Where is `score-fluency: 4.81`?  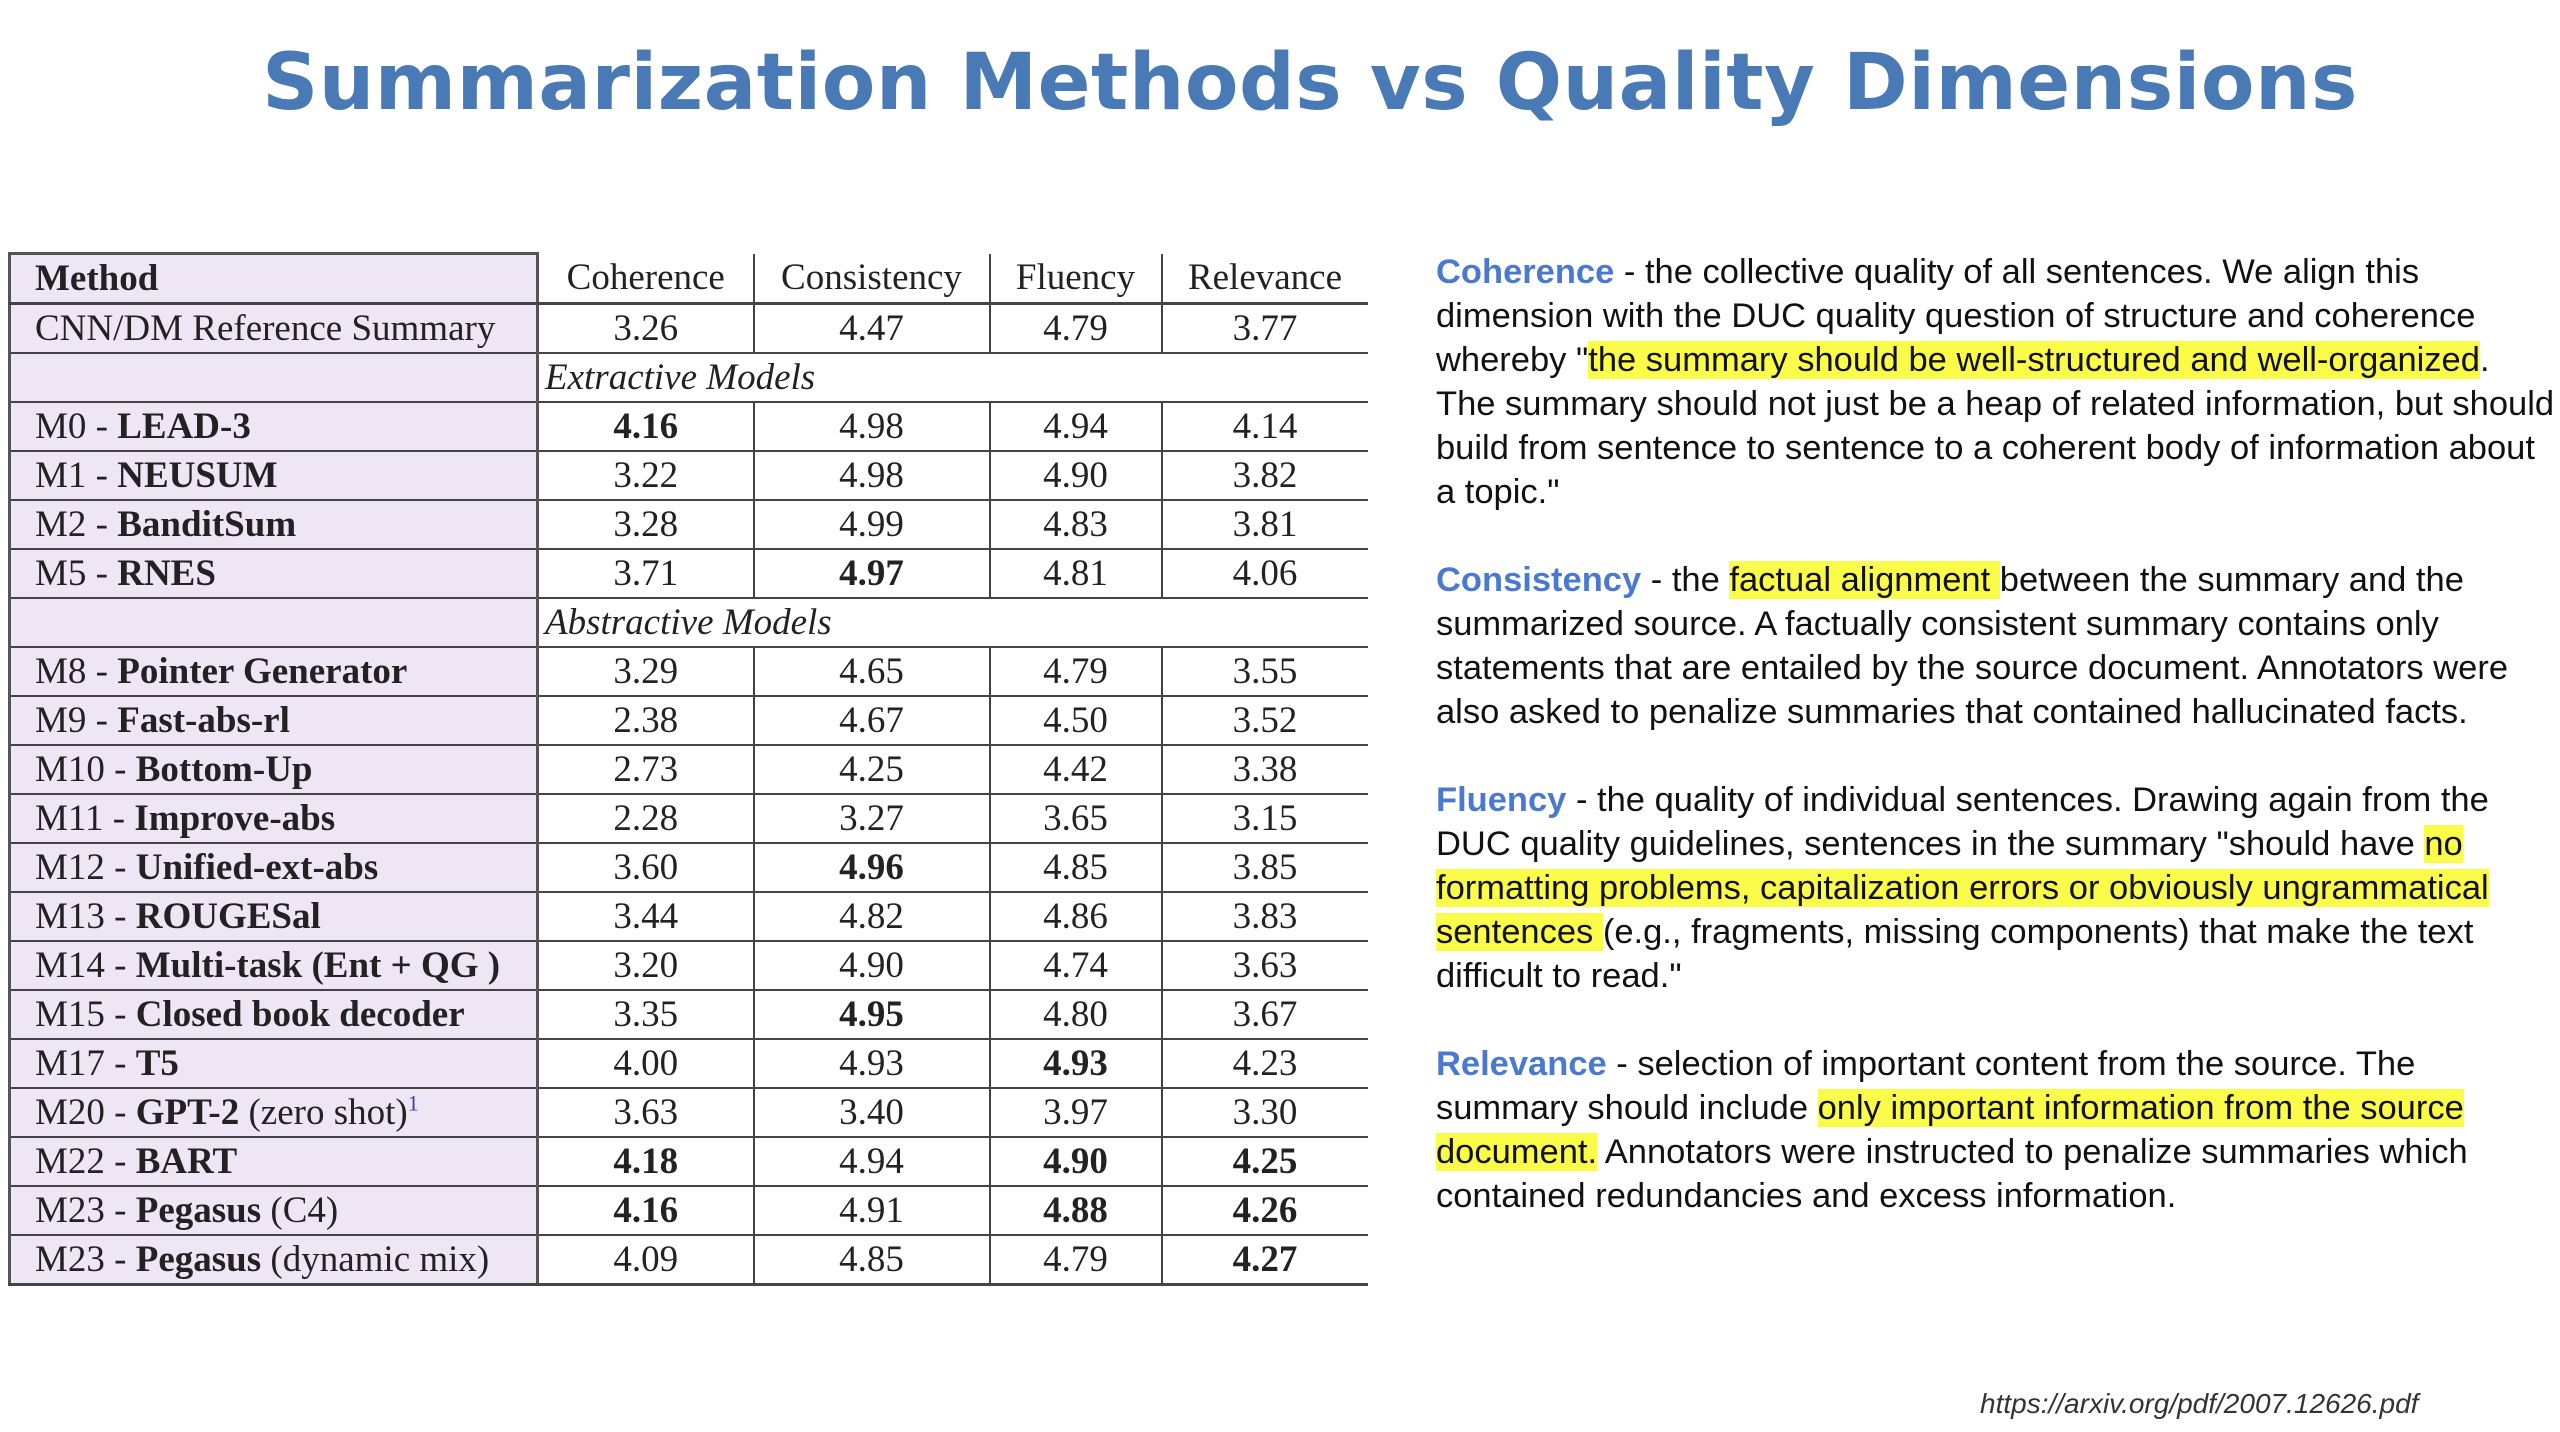 score-fluency: 4.81 is located at coordinates (1075, 574).